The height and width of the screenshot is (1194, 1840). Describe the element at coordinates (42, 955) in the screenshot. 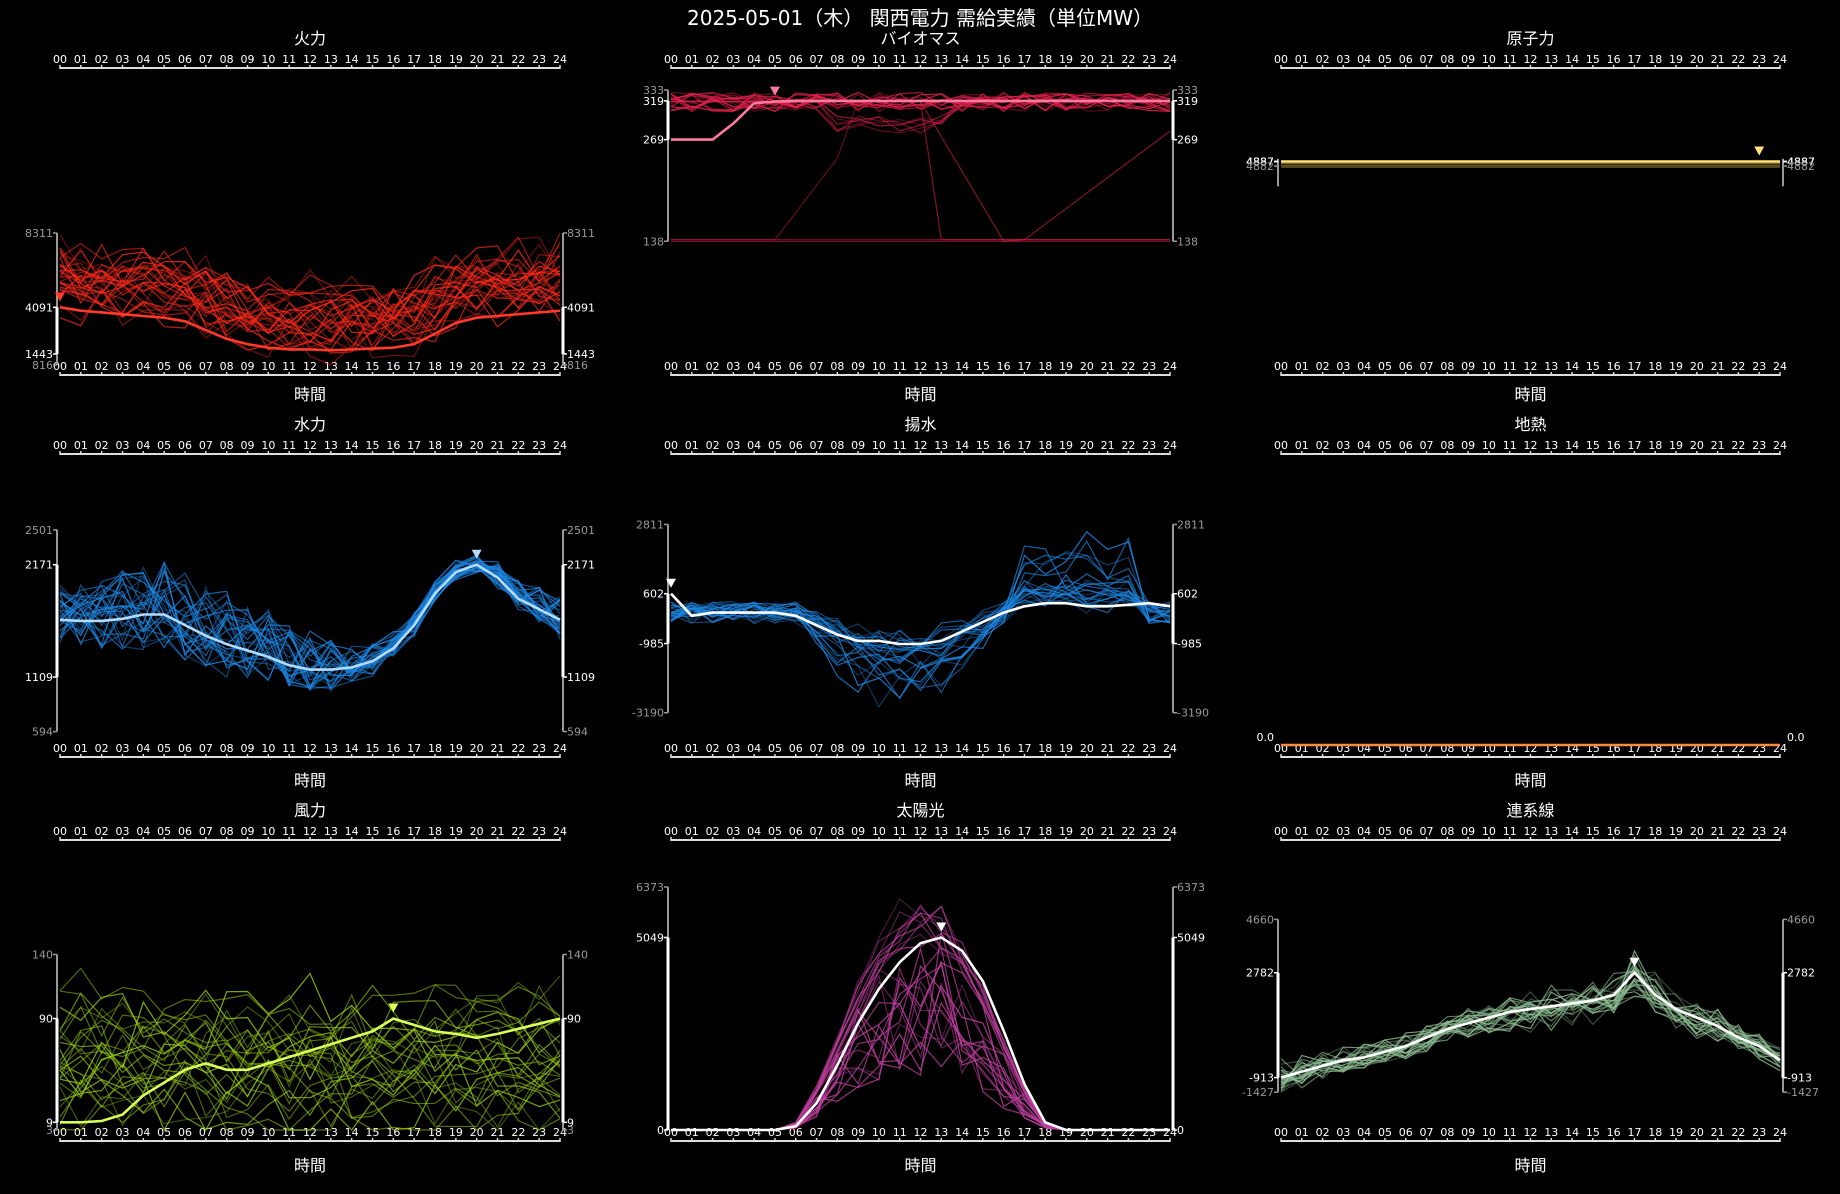

I see `y-tick-label: 140` at that location.